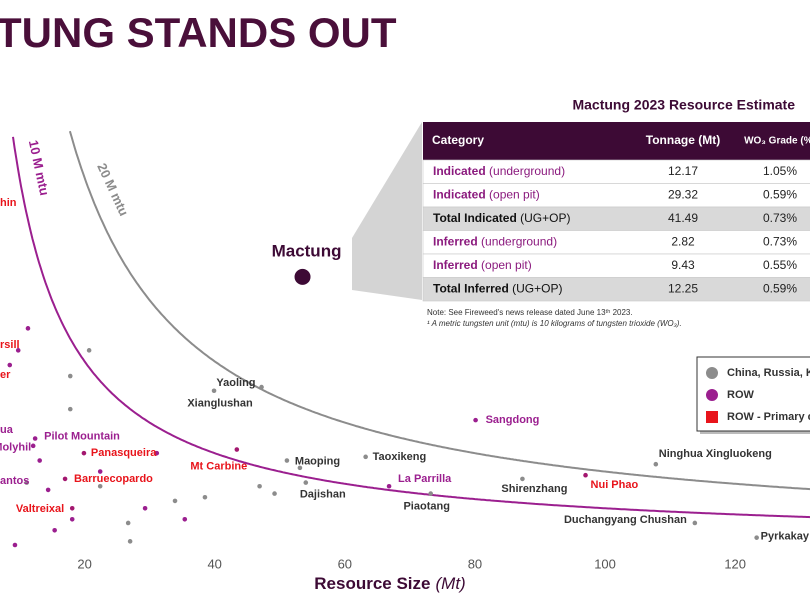  What do you see at coordinates (323, 494) in the screenshot?
I see `point-label: Dajishan` at bounding box center [323, 494].